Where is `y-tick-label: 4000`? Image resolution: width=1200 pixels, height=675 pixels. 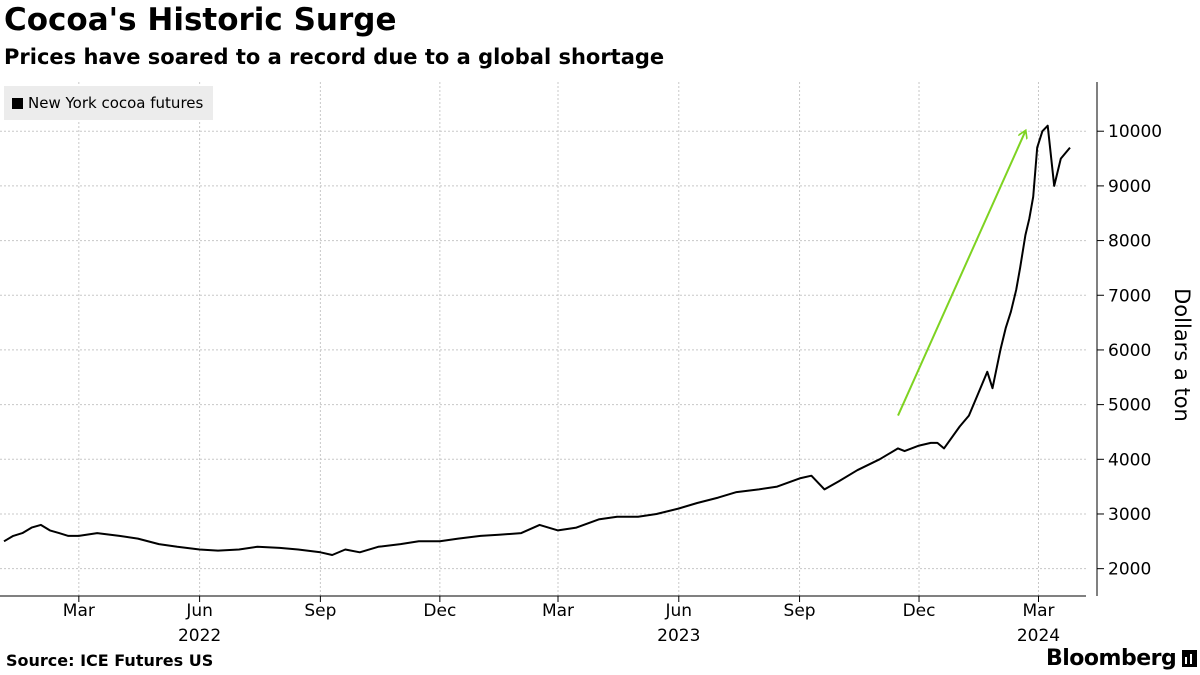
y-tick-label: 4000 is located at coordinates (1129, 460).